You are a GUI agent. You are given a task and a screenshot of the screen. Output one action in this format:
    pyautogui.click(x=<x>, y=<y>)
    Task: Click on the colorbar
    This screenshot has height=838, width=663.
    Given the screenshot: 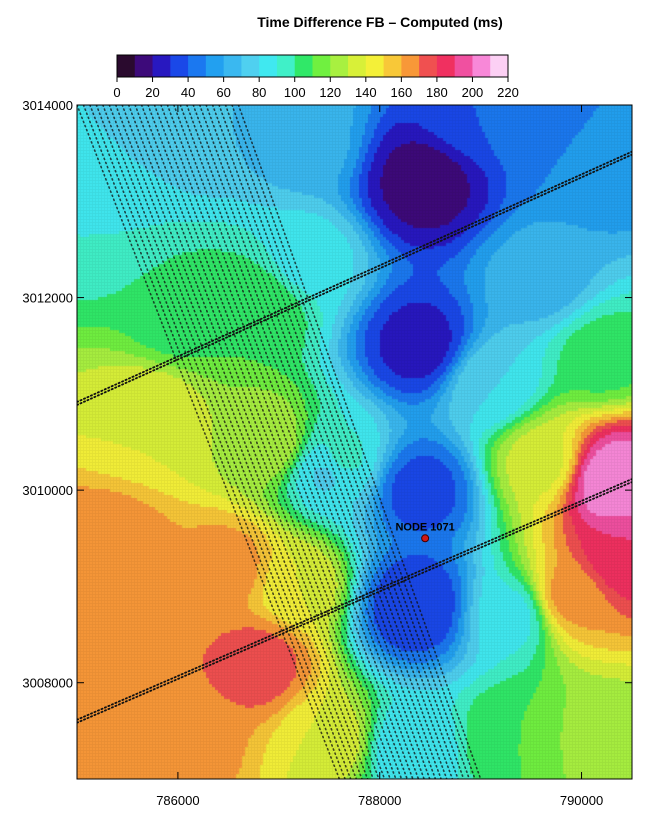 What is the action you would take?
    pyautogui.click(x=312, y=66)
    